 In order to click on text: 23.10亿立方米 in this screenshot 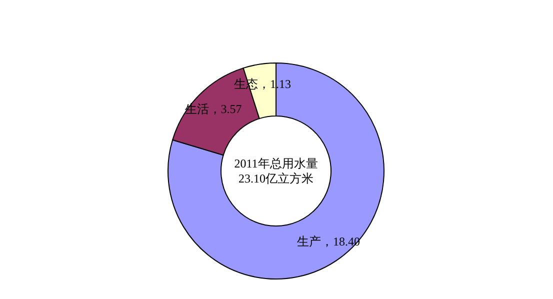, I will do `click(276, 179)`.